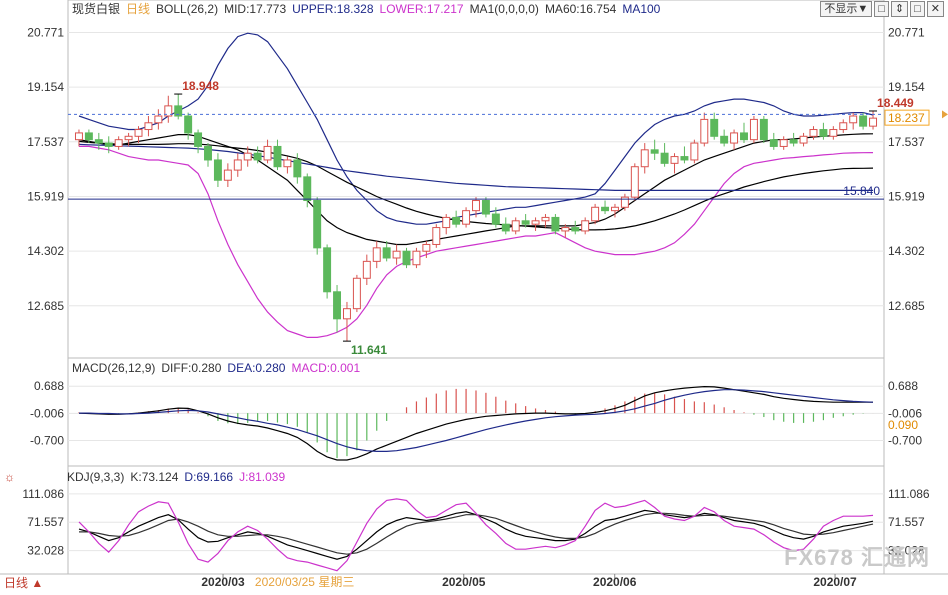 This screenshot has width=948, height=595. What do you see at coordinates (504, 9) in the screenshot?
I see `ma-name: MA1(0,0,0,0)` at bounding box center [504, 9].